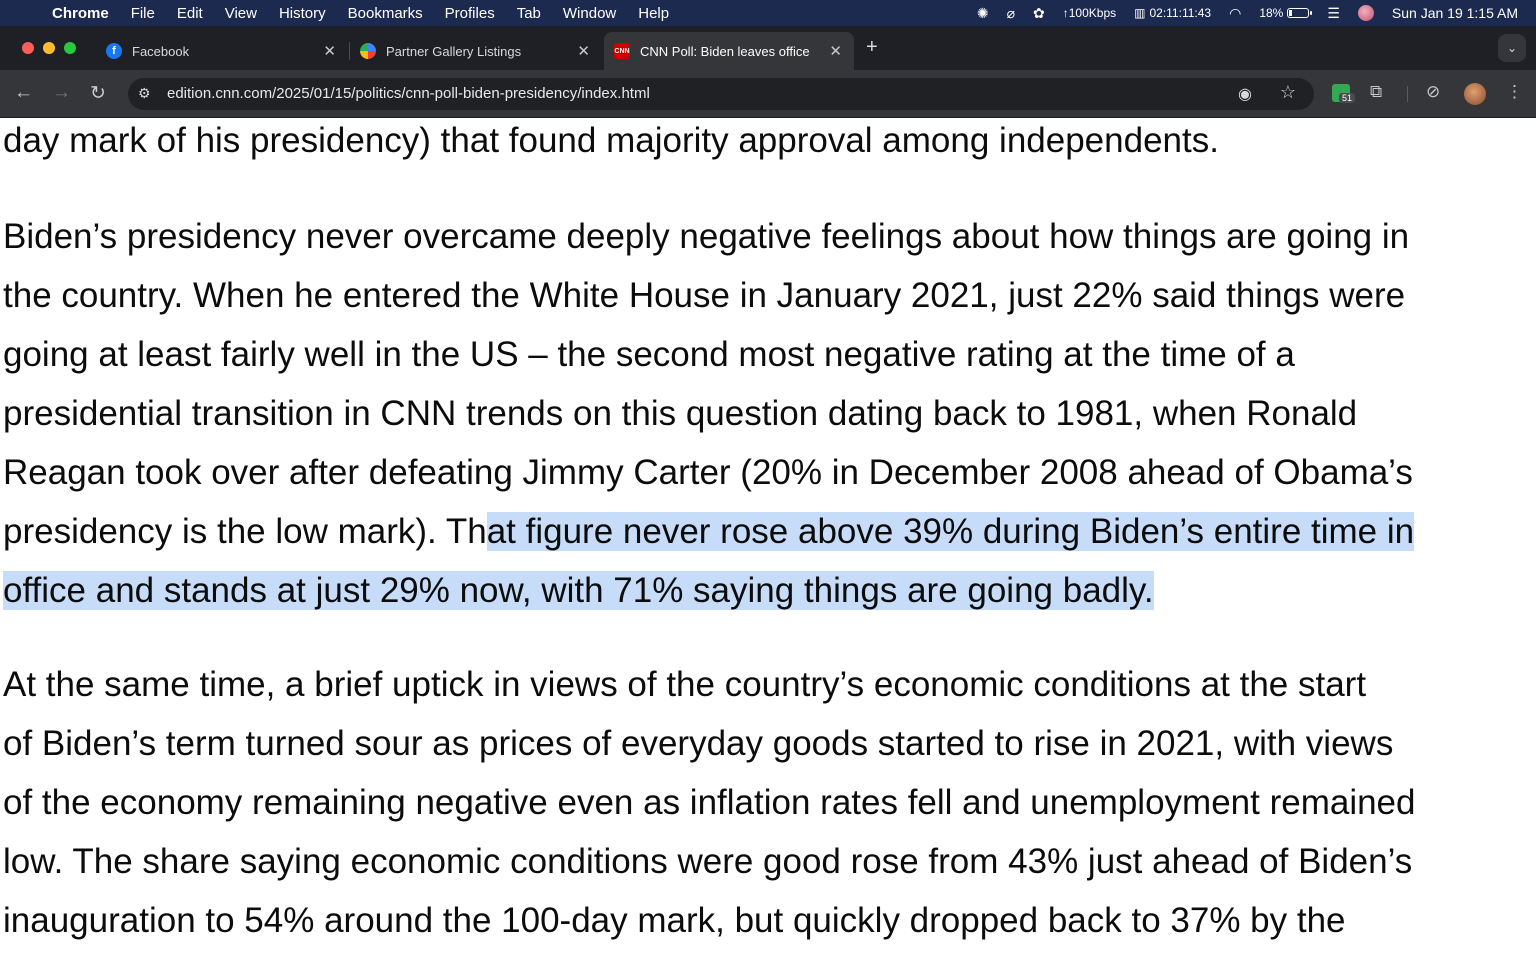 The height and width of the screenshot is (960, 1536). I want to click on menu-file: File, so click(142, 13).